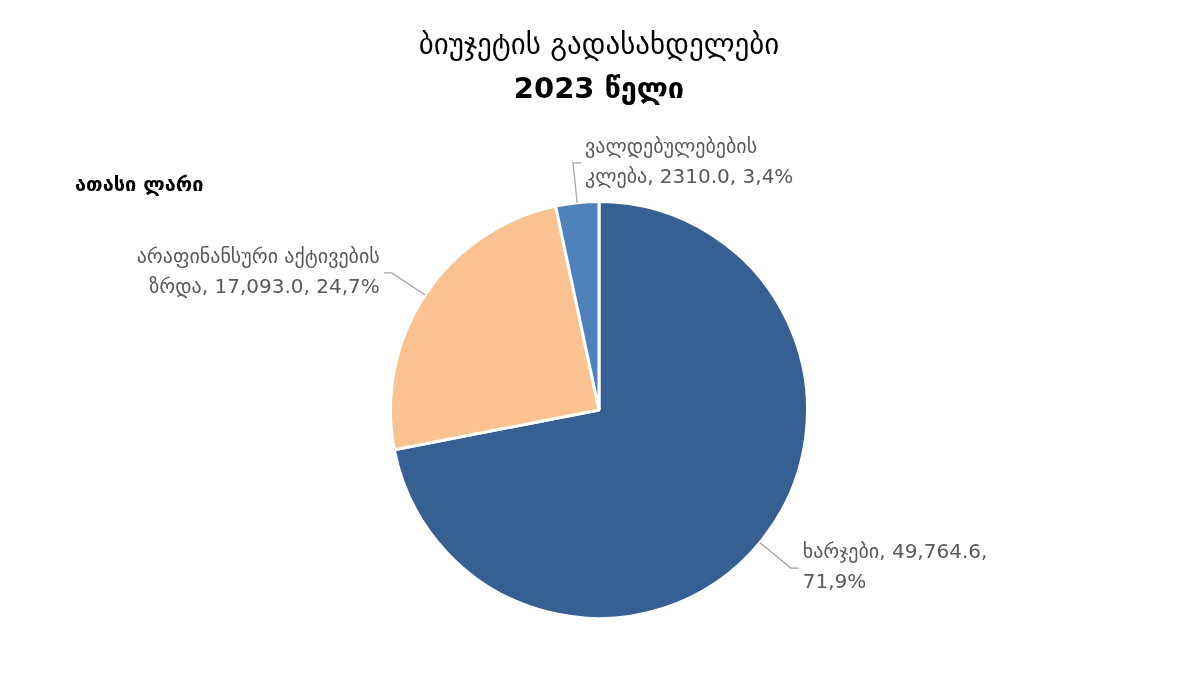 Image resolution: width=1198 pixels, height=675 pixels. Describe the element at coordinates (895, 566) in the screenshot. I see `slice-label: ხარჯები, 49,764.6, 71,9%` at that location.